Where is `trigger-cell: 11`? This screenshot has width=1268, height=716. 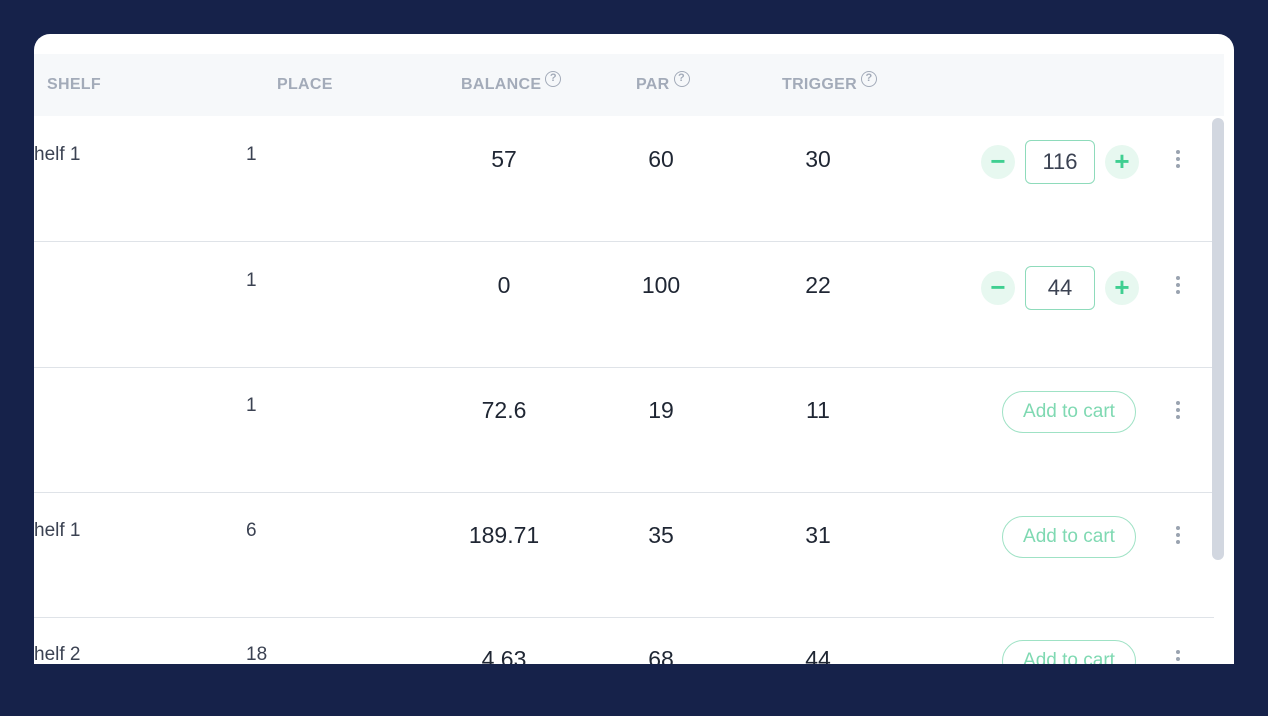
trigger-cell: 11 is located at coordinates (818, 410).